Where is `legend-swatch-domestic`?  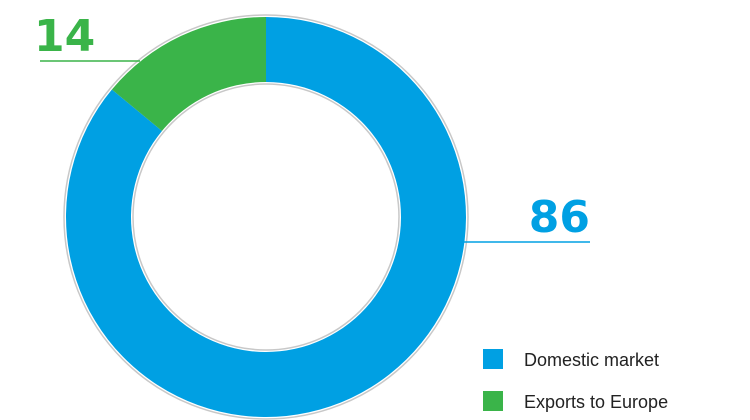
legend-swatch-domestic is located at coordinates (493, 359).